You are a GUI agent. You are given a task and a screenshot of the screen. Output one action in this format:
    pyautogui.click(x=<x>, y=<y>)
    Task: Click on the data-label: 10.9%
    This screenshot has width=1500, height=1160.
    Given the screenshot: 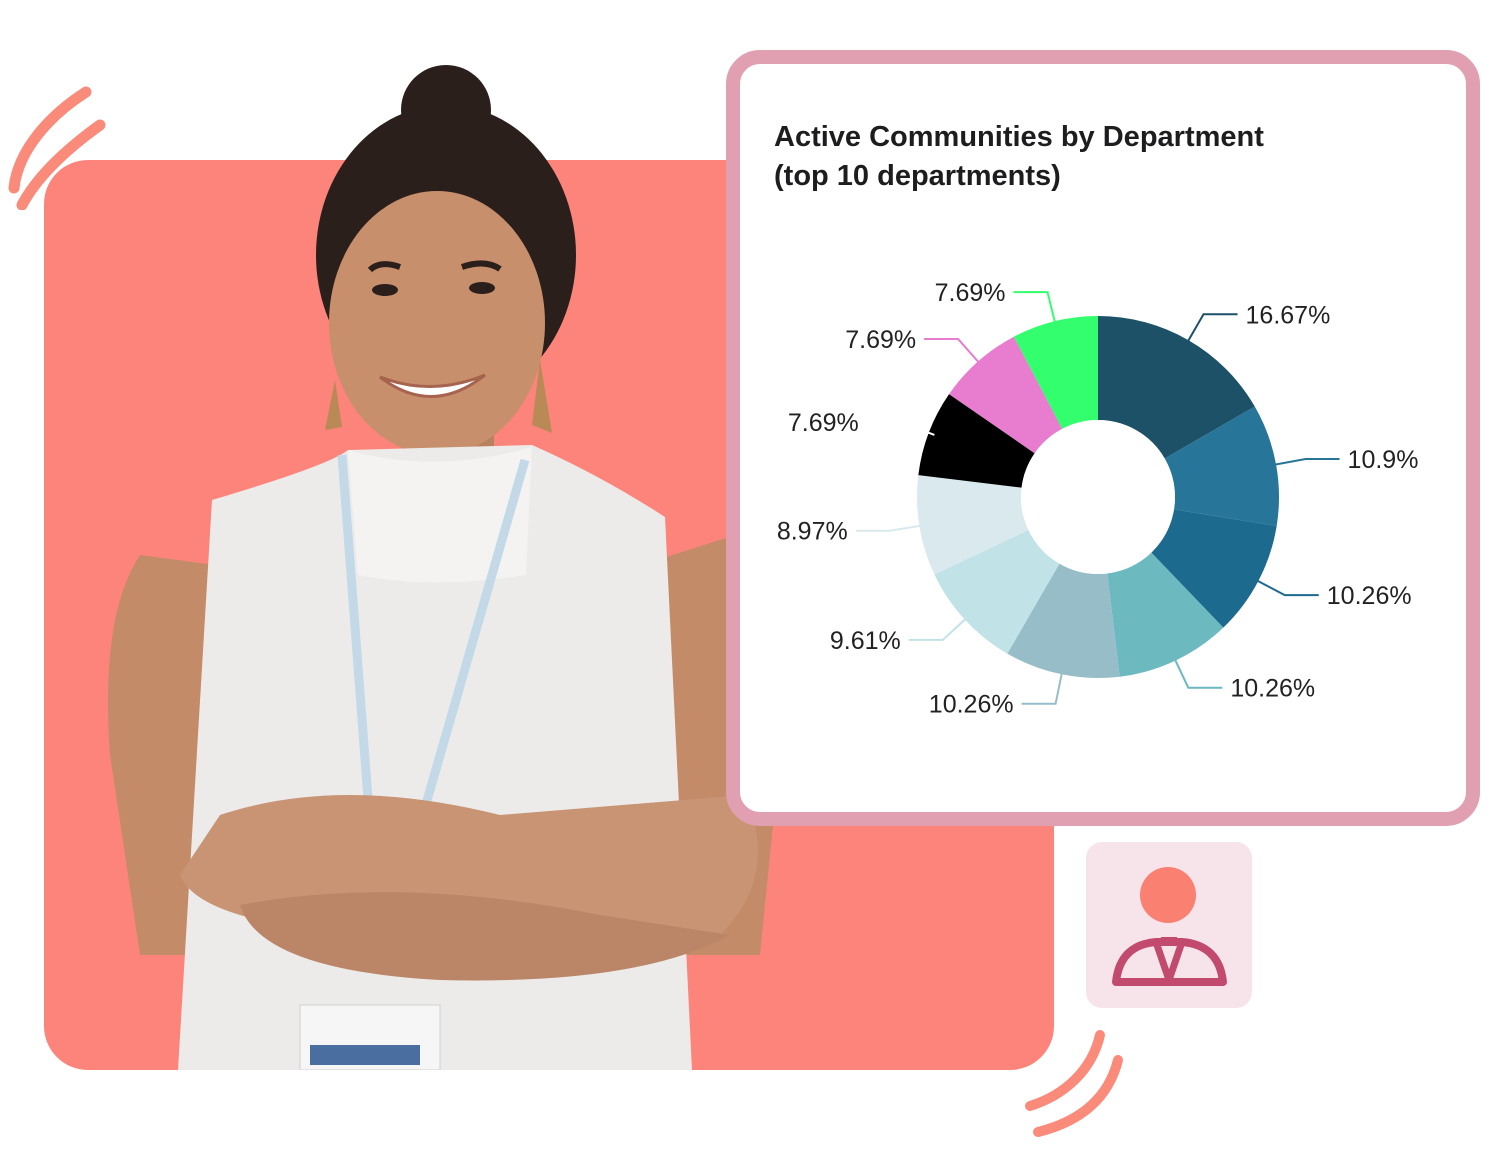 What is the action you would take?
    pyautogui.click(x=1383, y=460)
    